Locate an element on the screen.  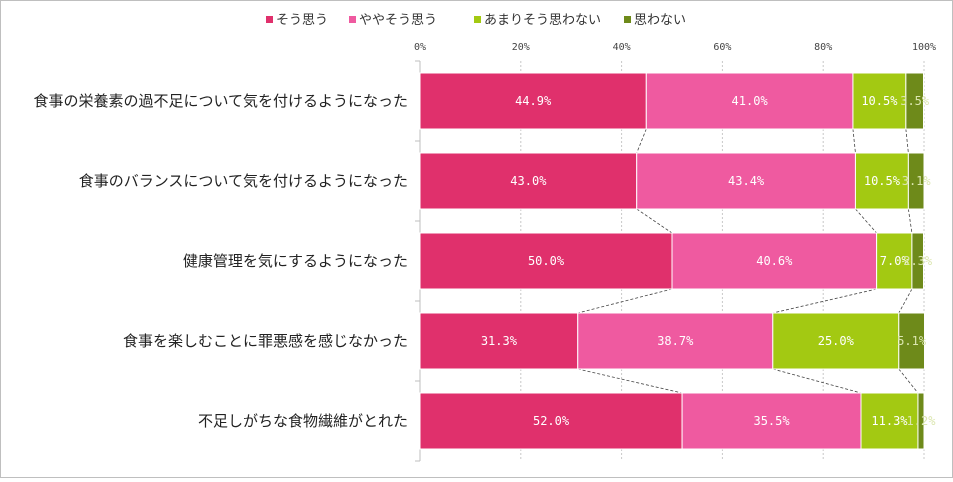
x-axis-ticks: 0% 20% 40% 60% 80% 100% is located at coordinates (675, 47).